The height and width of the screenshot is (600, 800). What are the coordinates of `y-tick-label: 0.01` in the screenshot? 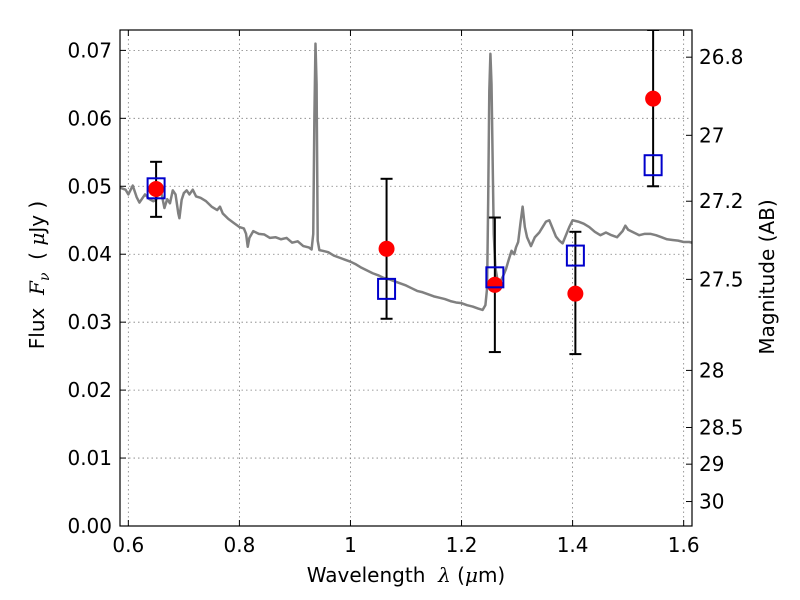 It's located at (89, 458).